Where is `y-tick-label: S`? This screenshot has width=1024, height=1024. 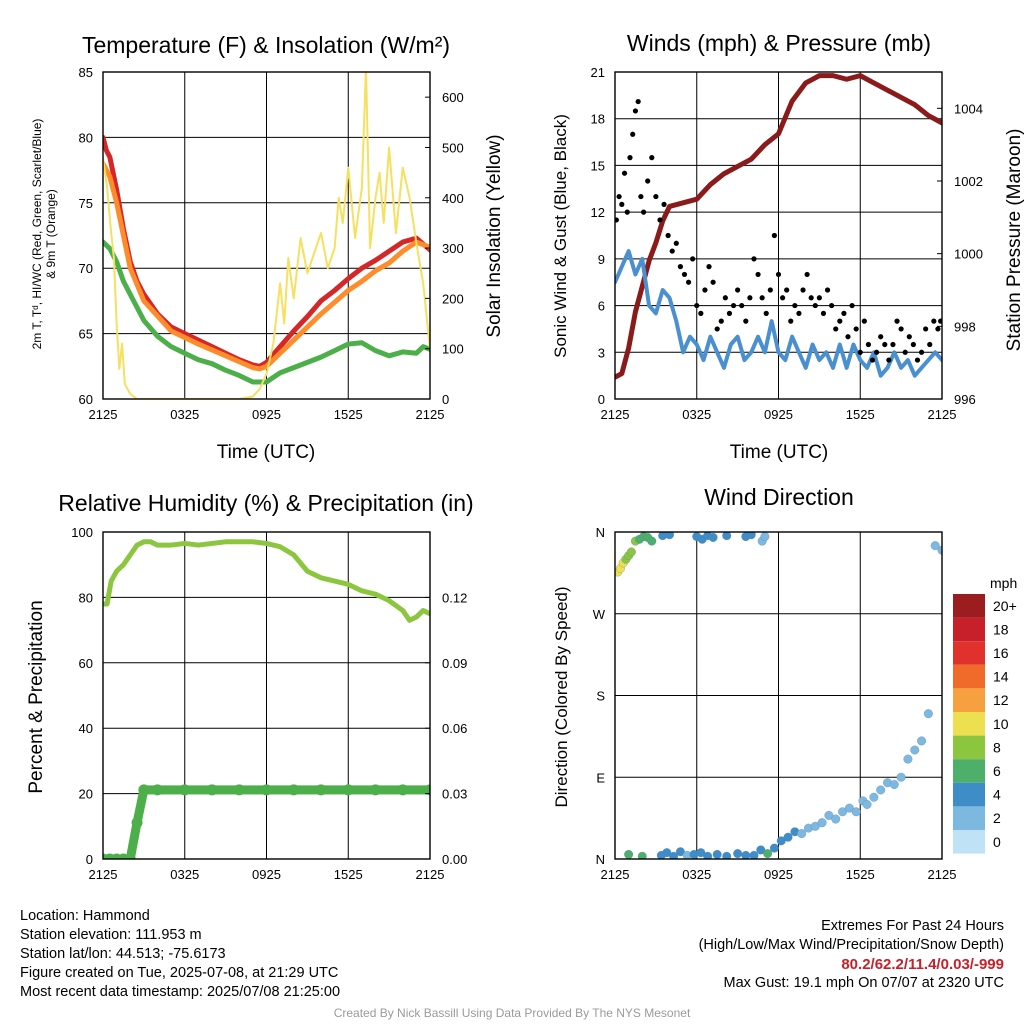
y-tick-label: S is located at coordinates (600, 696).